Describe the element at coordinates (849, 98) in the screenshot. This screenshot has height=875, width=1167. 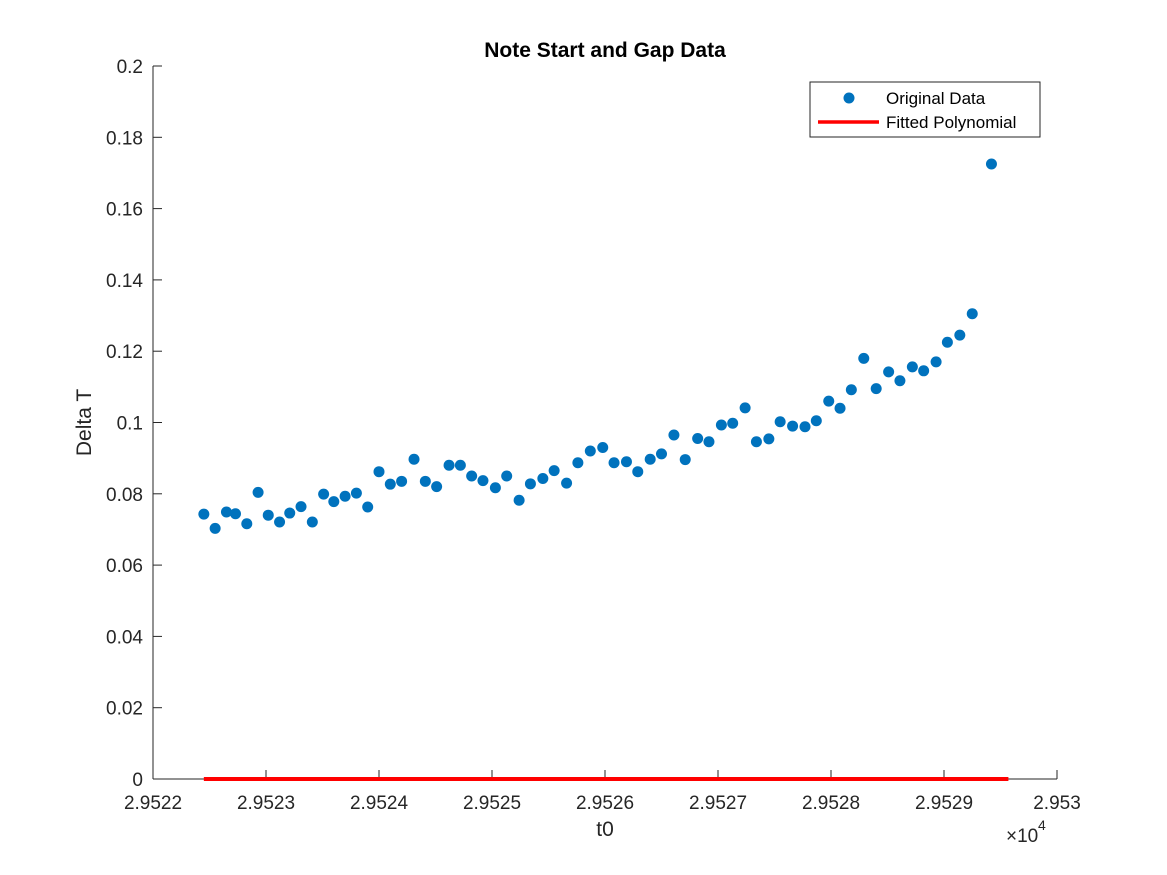
I see `legend-marker-original-data` at that location.